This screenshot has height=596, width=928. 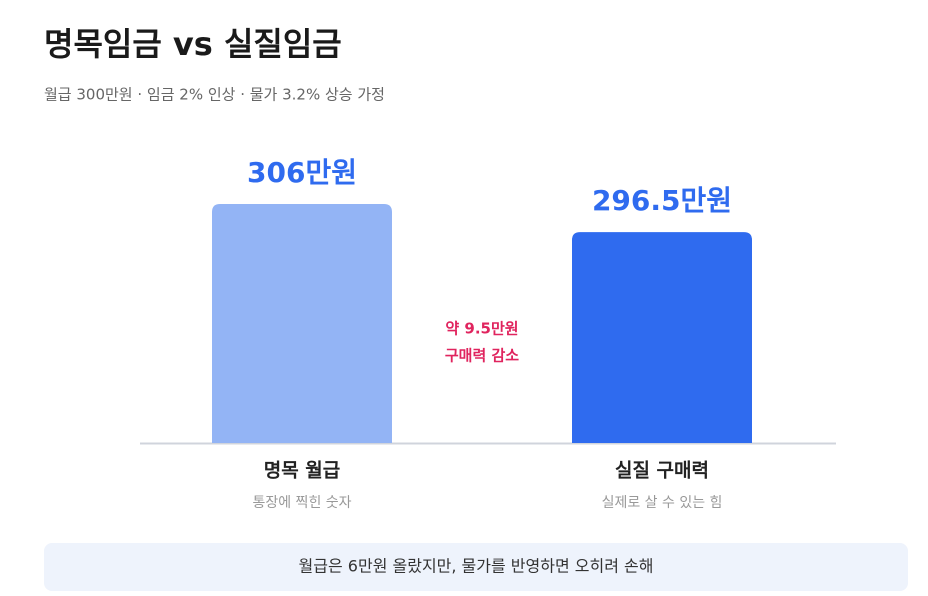 What do you see at coordinates (662, 503) in the screenshot?
I see `category-note: 실제로 살 수 있는 힘` at bounding box center [662, 503].